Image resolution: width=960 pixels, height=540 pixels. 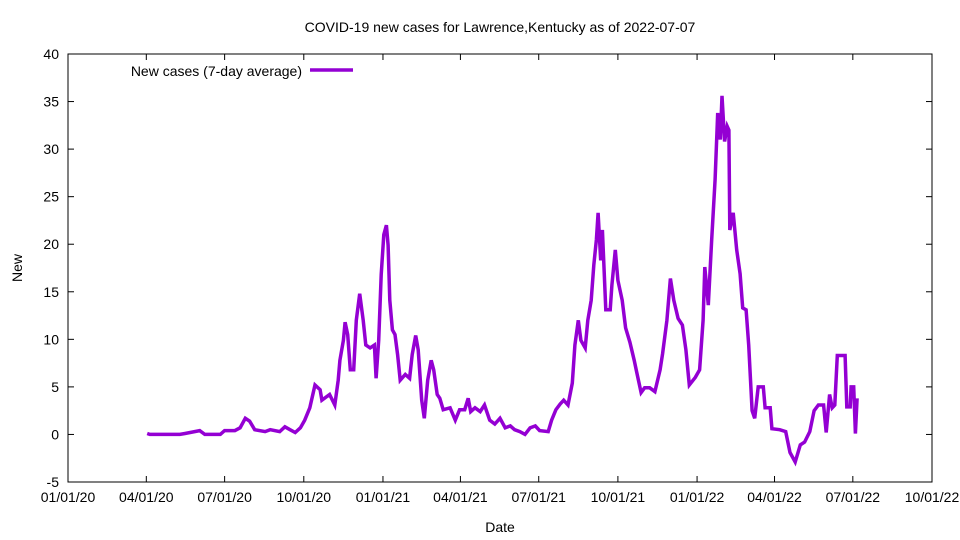 What do you see at coordinates (17, 267) in the screenshot?
I see `y-axis-label: New` at bounding box center [17, 267].